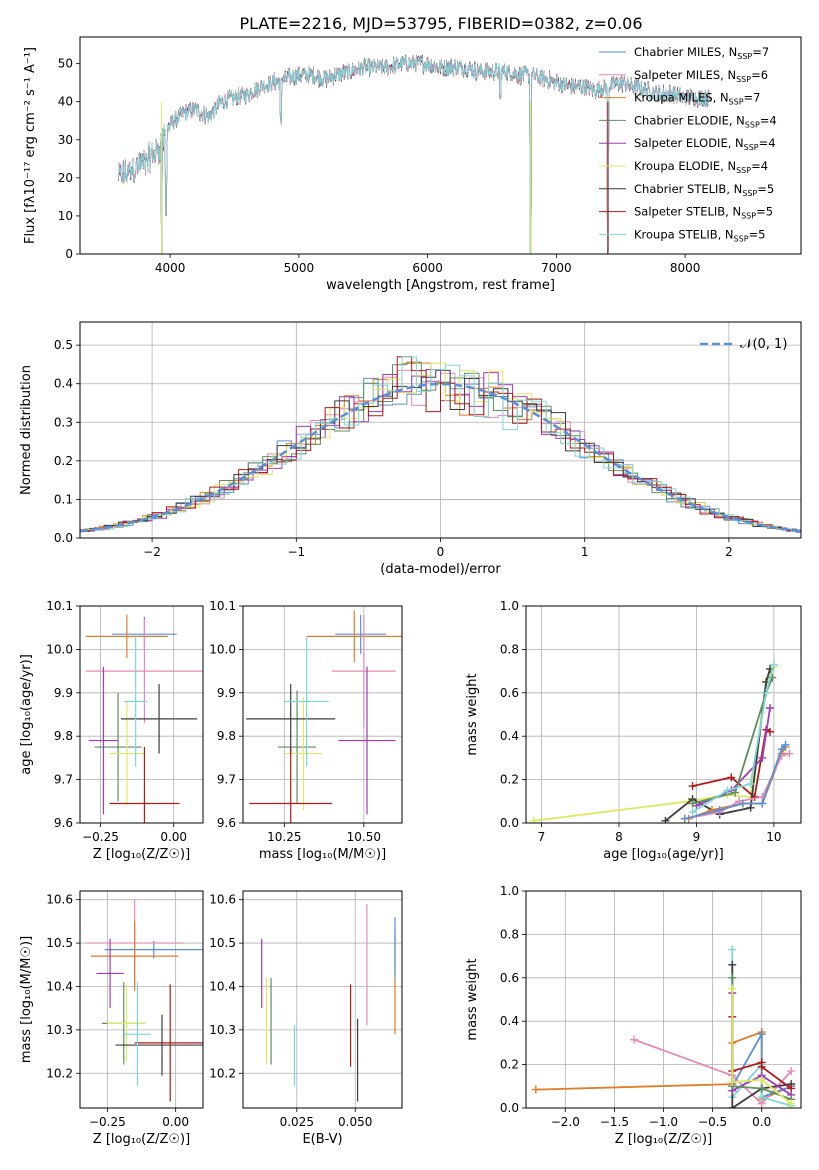 This screenshot has height=1170, width=819. Describe the element at coordinates (619, 837) in the screenshot. I see `x-tick-label: 8` at that location.